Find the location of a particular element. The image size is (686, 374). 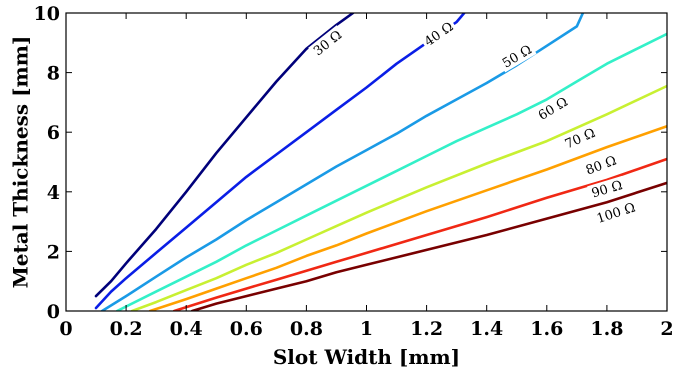

y-tick-label: 10 is located at coordinates (47, 14).